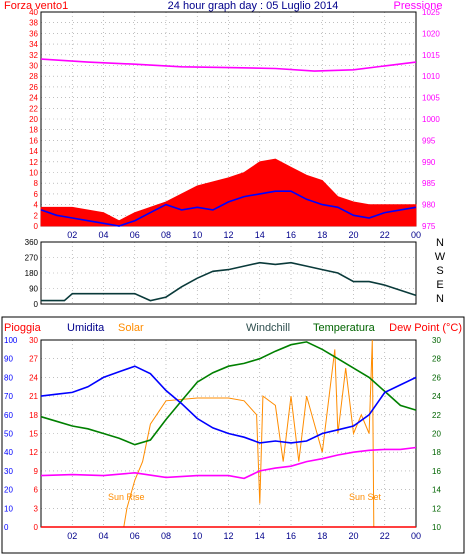 The width and height of the screenshot is (466, 555). I want to click on pressure-y-ticks: 975 980 985 990 995 1000 1005 1010 1015 1020 1025, so click(431, 119).